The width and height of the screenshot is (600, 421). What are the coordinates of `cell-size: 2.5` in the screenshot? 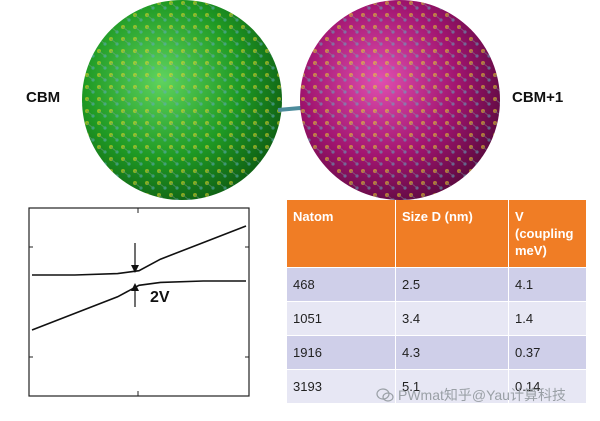 It's located at (452, 284).